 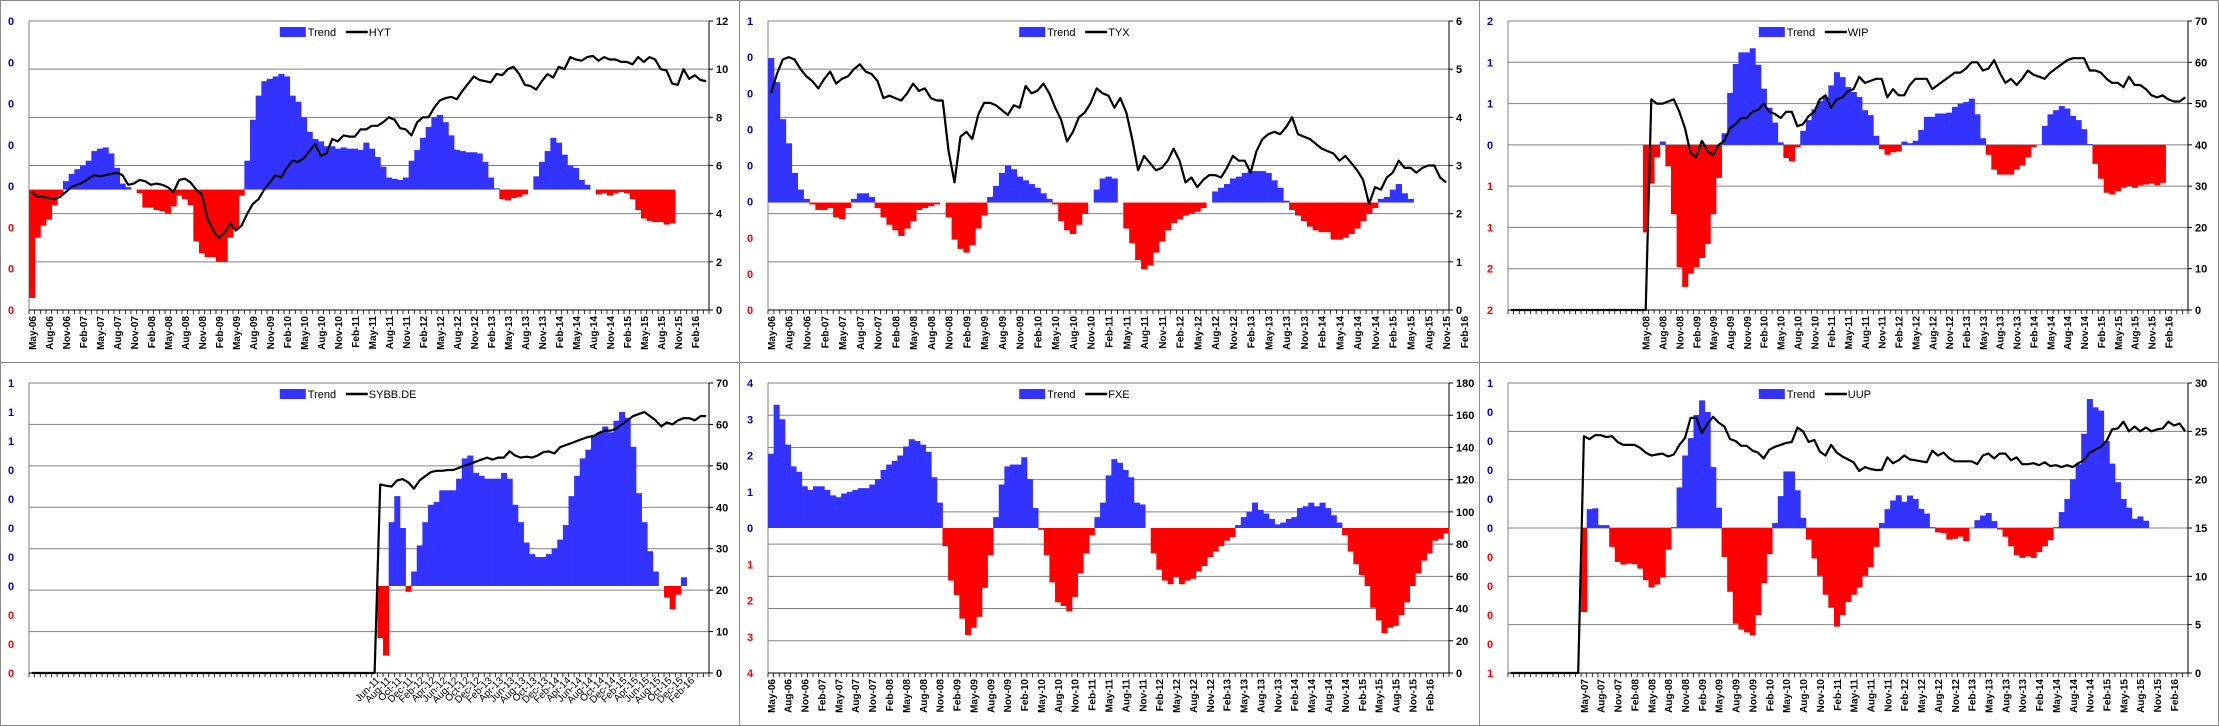 What do you see at coordinates (373, 333) in the screenshot?
I see `x-axis-tick-label: May-11` at bounding box center [373, 333].